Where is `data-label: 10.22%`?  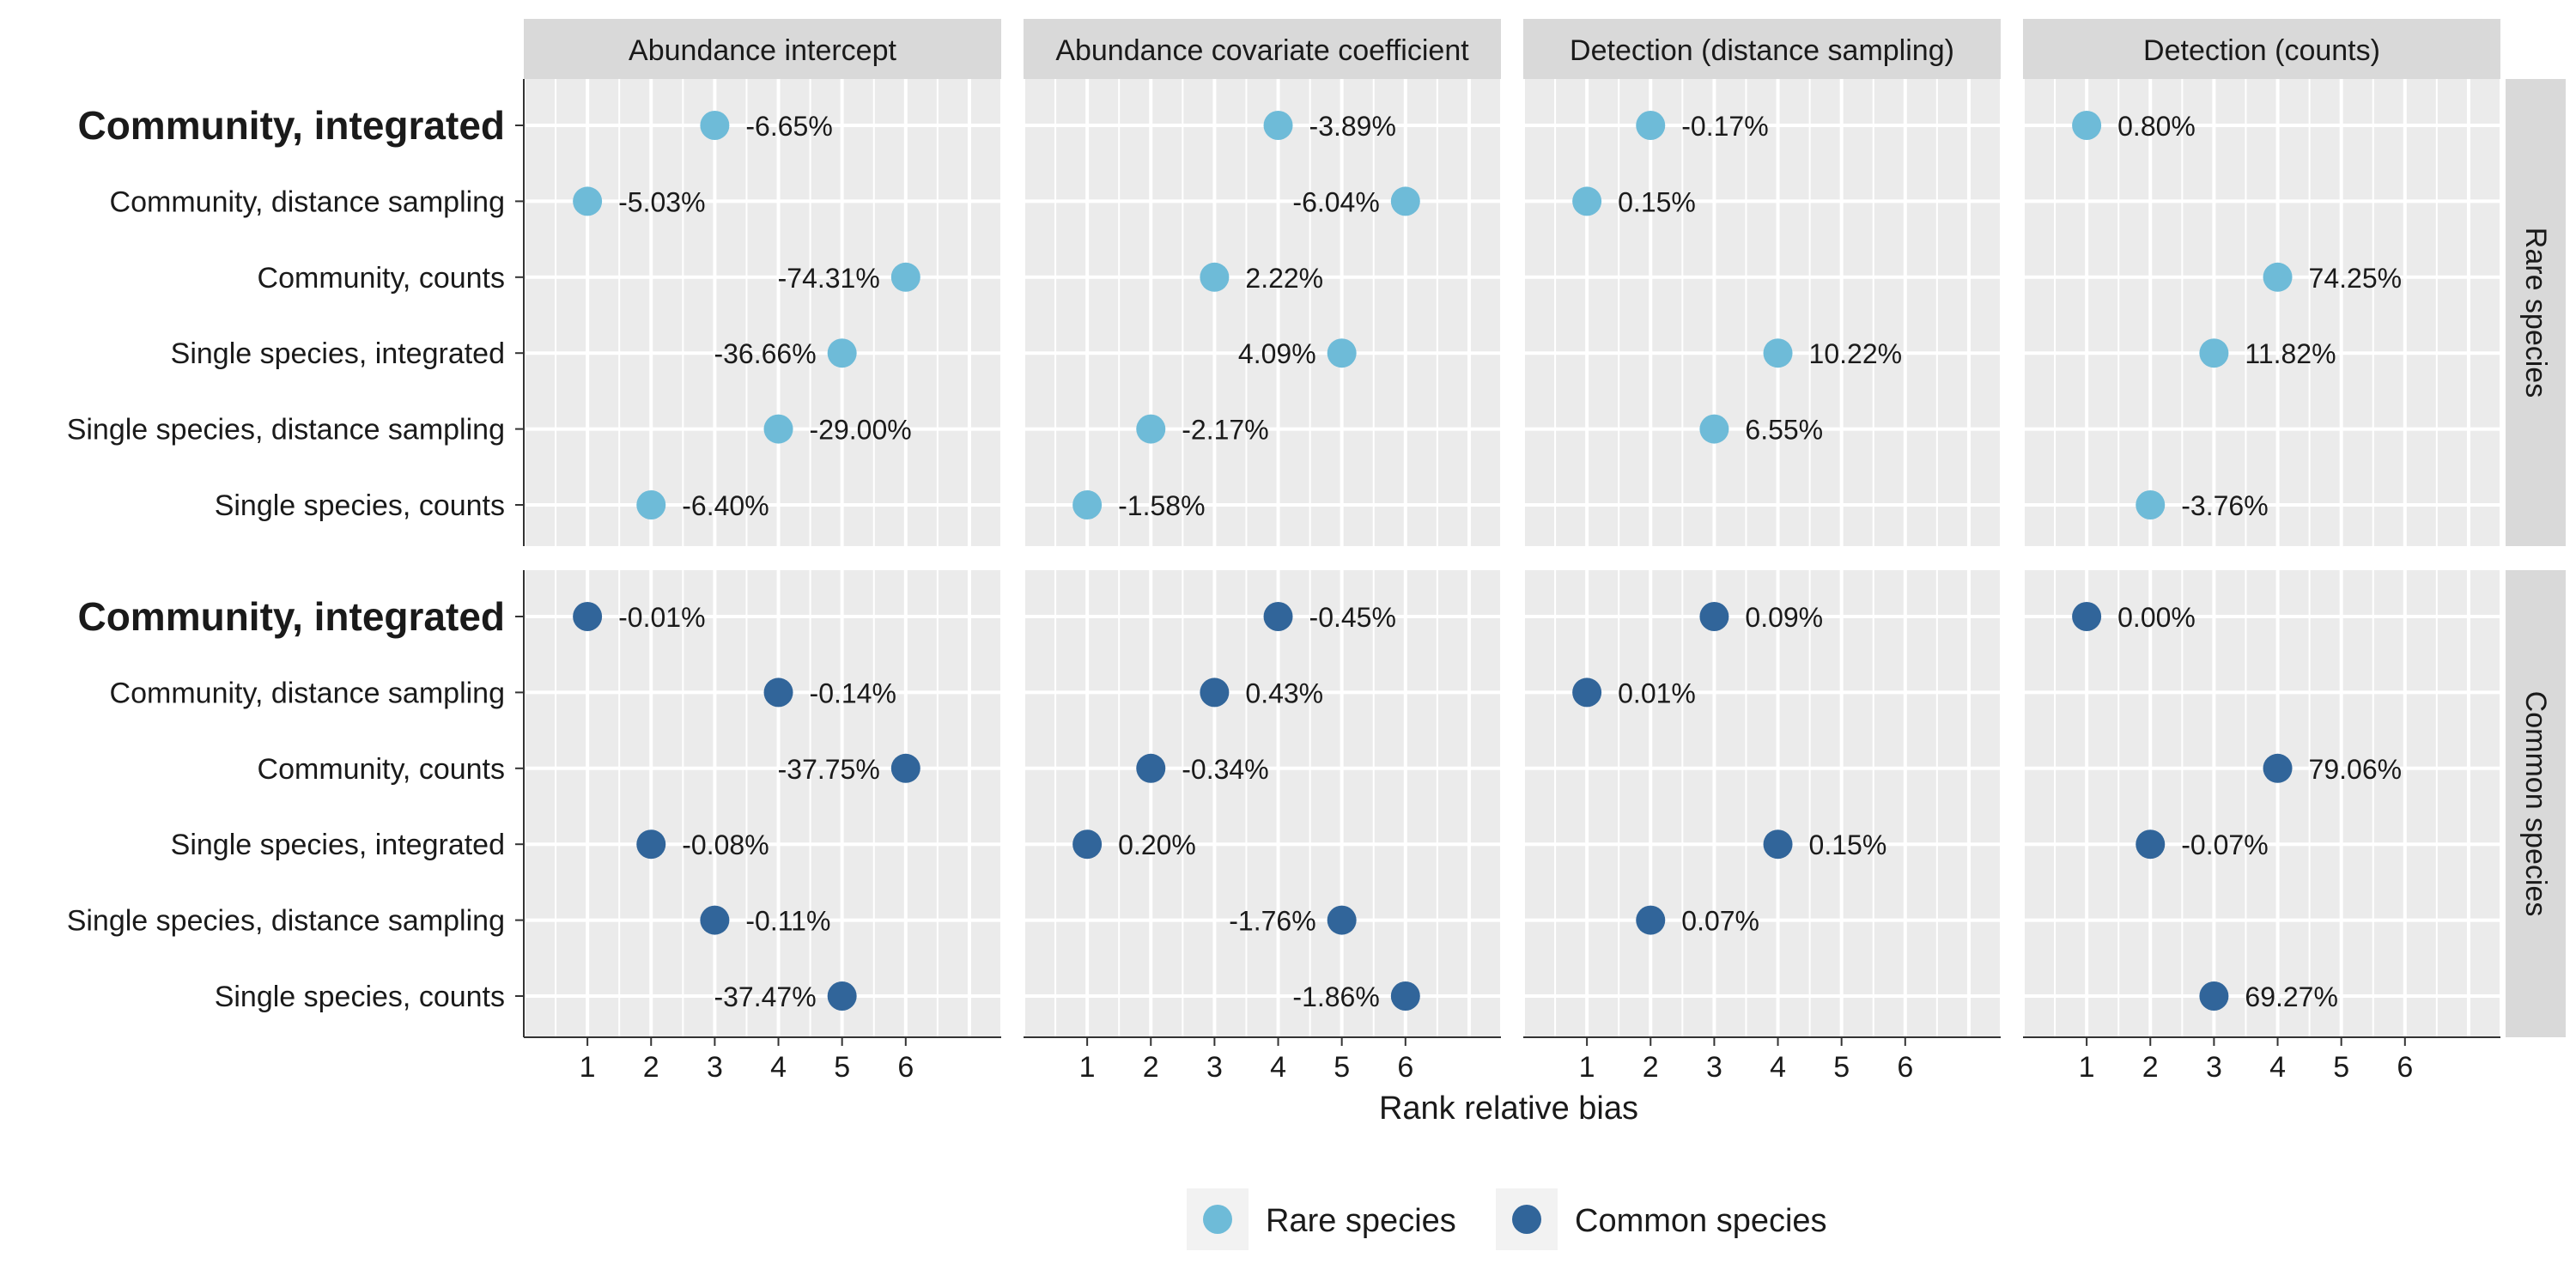 data-label: 10.22% is located at coordinates (1856, 354).